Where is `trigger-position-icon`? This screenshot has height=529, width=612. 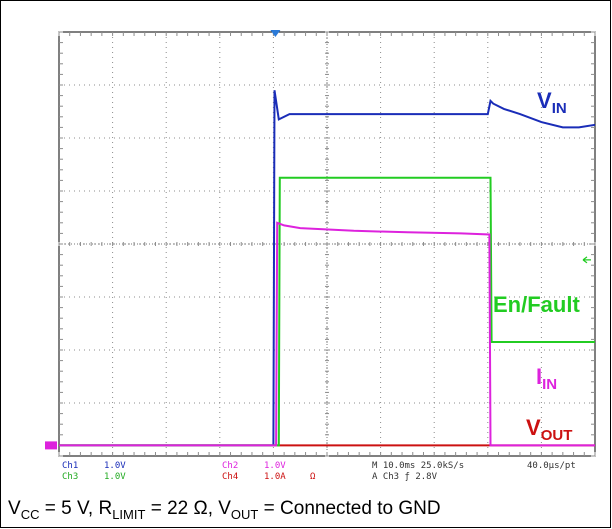 trigger-position-icon is located at coordinates (275, 33).